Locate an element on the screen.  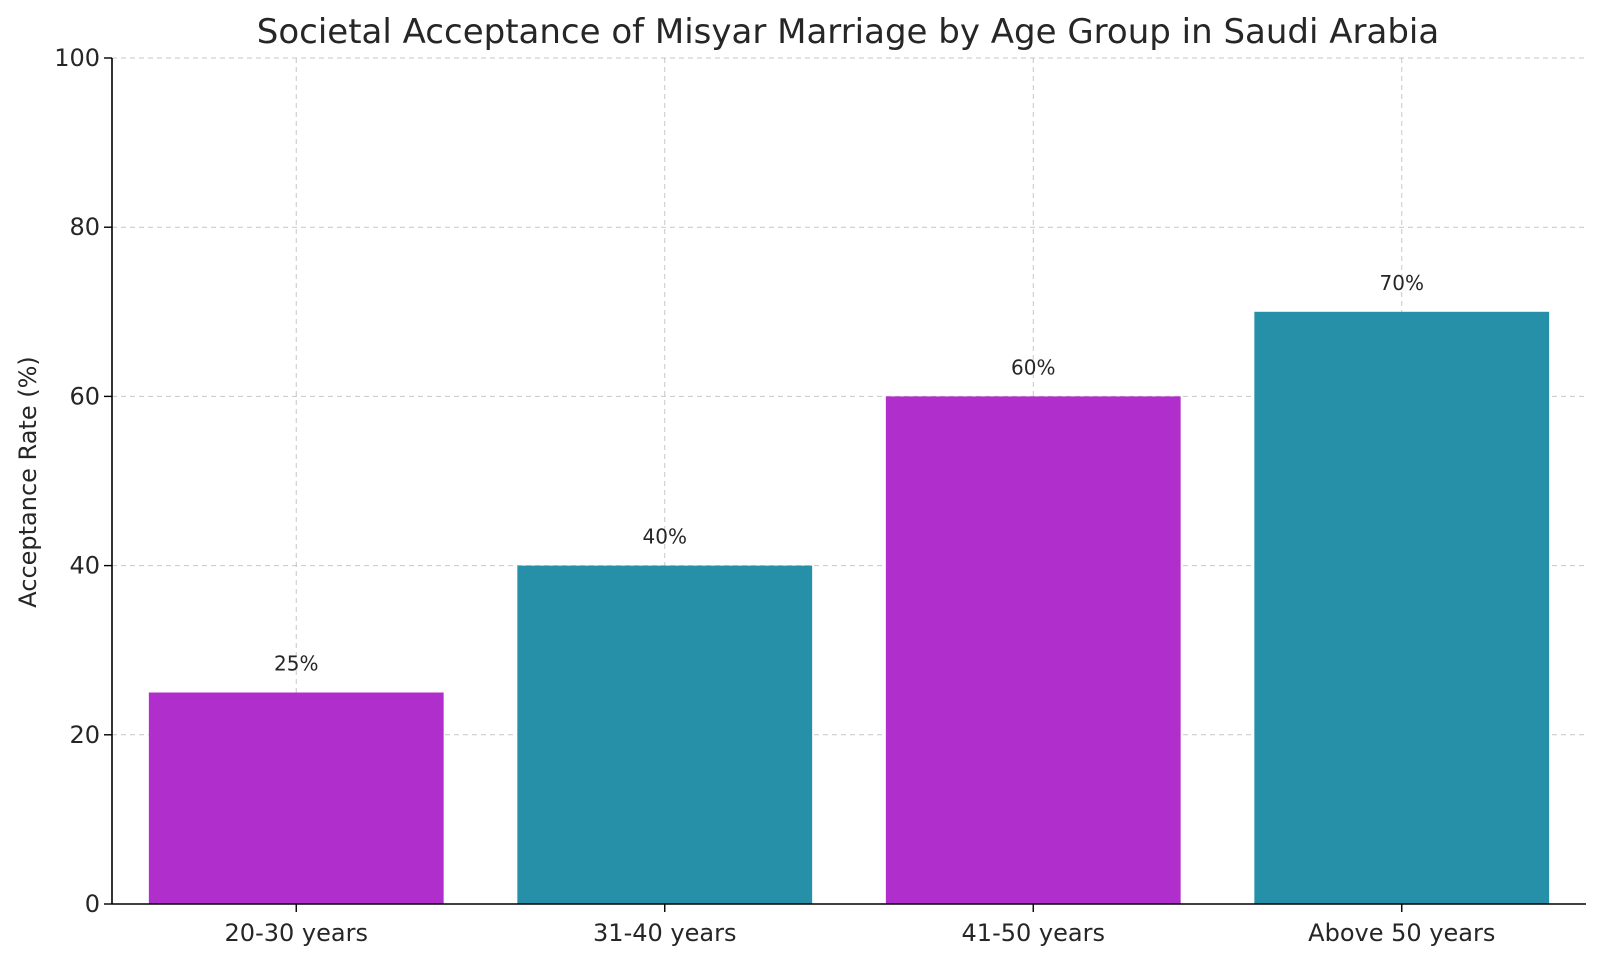
x-tick-label-2: 41-50 years is located at coordinates (1033, 933).